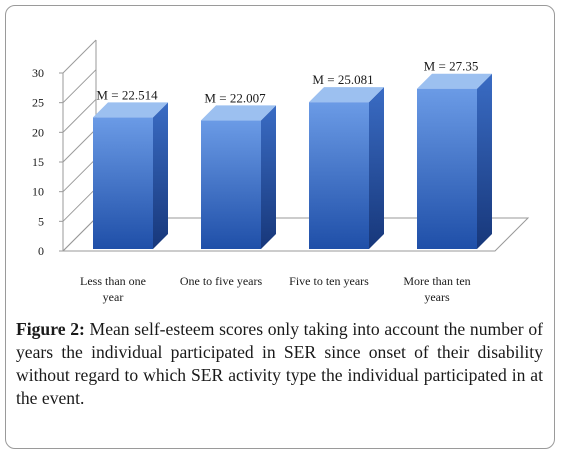 This screenshot has height=456, width=563. What do you see at coordinates (38, 192) in the screenshot?
I see `y-tick-label: 10` at bounding box center [38, 192].